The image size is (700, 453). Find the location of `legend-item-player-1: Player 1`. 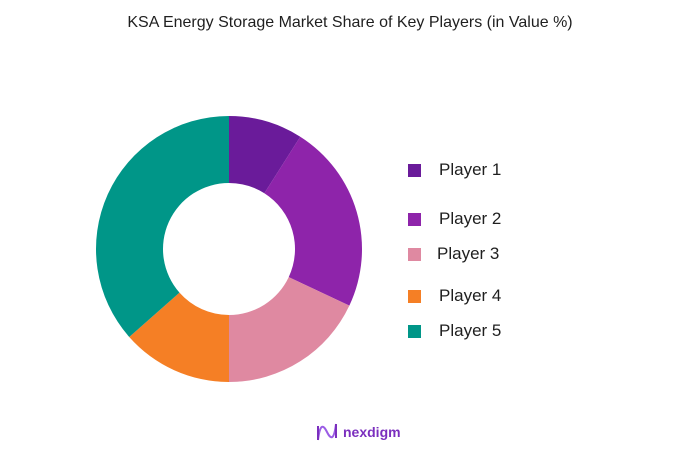

legend-item-player-1: Player 1 is located at coordinates (454, 170).